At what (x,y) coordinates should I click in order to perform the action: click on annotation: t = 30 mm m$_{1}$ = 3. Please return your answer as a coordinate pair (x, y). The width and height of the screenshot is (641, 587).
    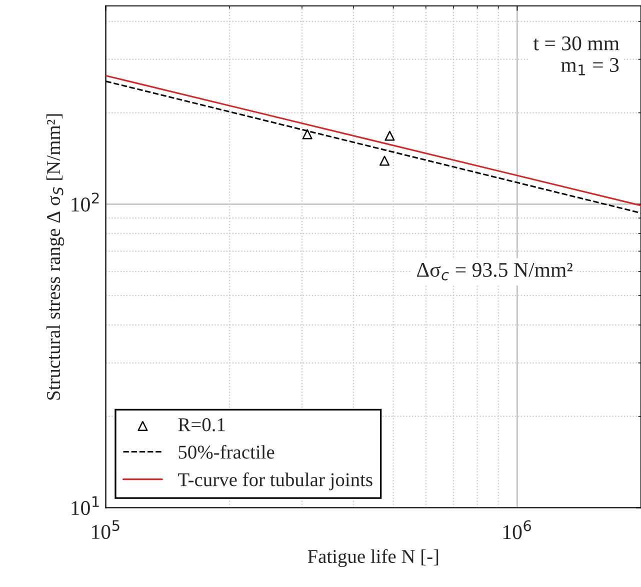
    Looking at the image, I should click on (576, 56).